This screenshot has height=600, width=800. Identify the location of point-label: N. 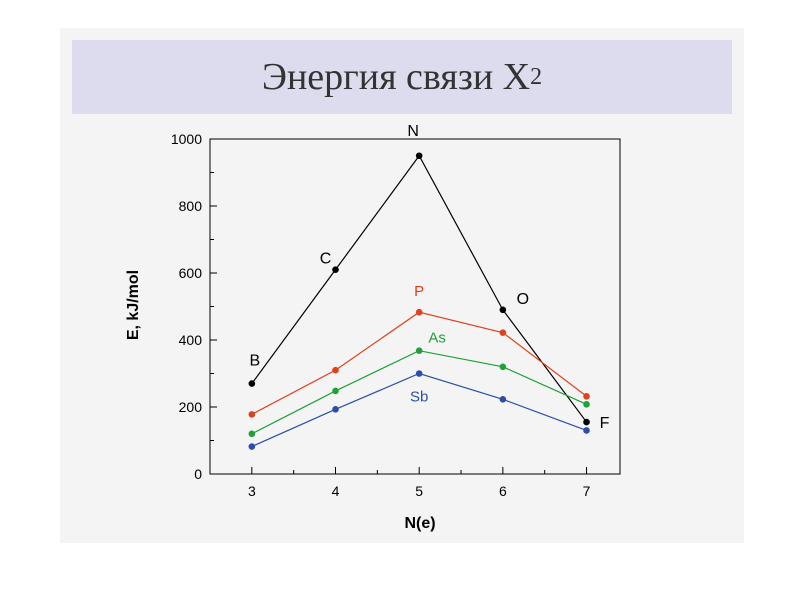
(413, 131).